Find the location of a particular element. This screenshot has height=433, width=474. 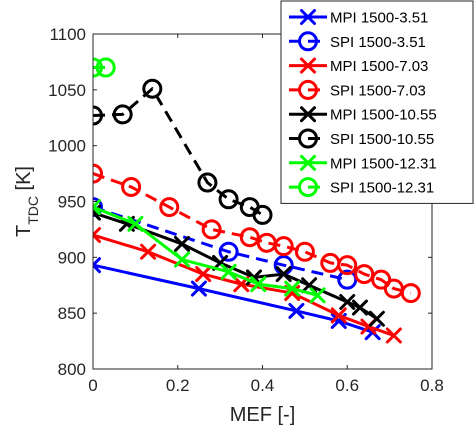

legend-label: MPI 1500-3.51 is located at coordinates (379, 18).